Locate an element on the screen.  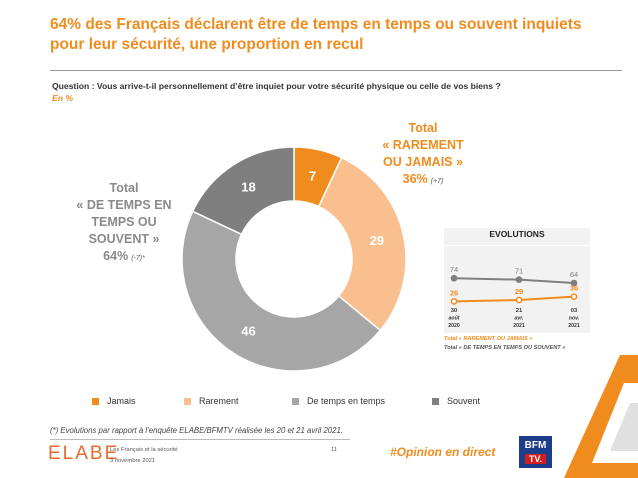
evo-x-tick-label: 2020 is located at coordinates (454, 326).